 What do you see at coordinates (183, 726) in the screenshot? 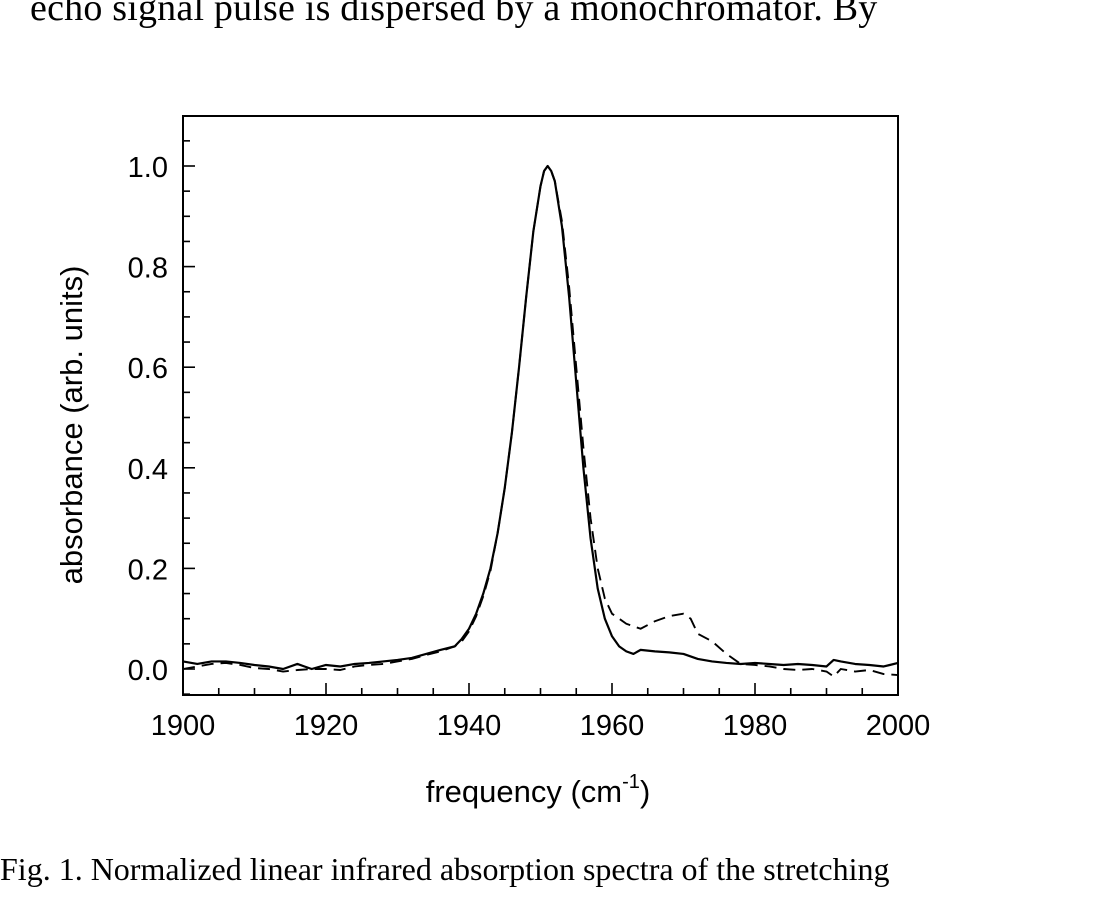
I see `x-tick-label: 1900` at bounding box center [183, 726].